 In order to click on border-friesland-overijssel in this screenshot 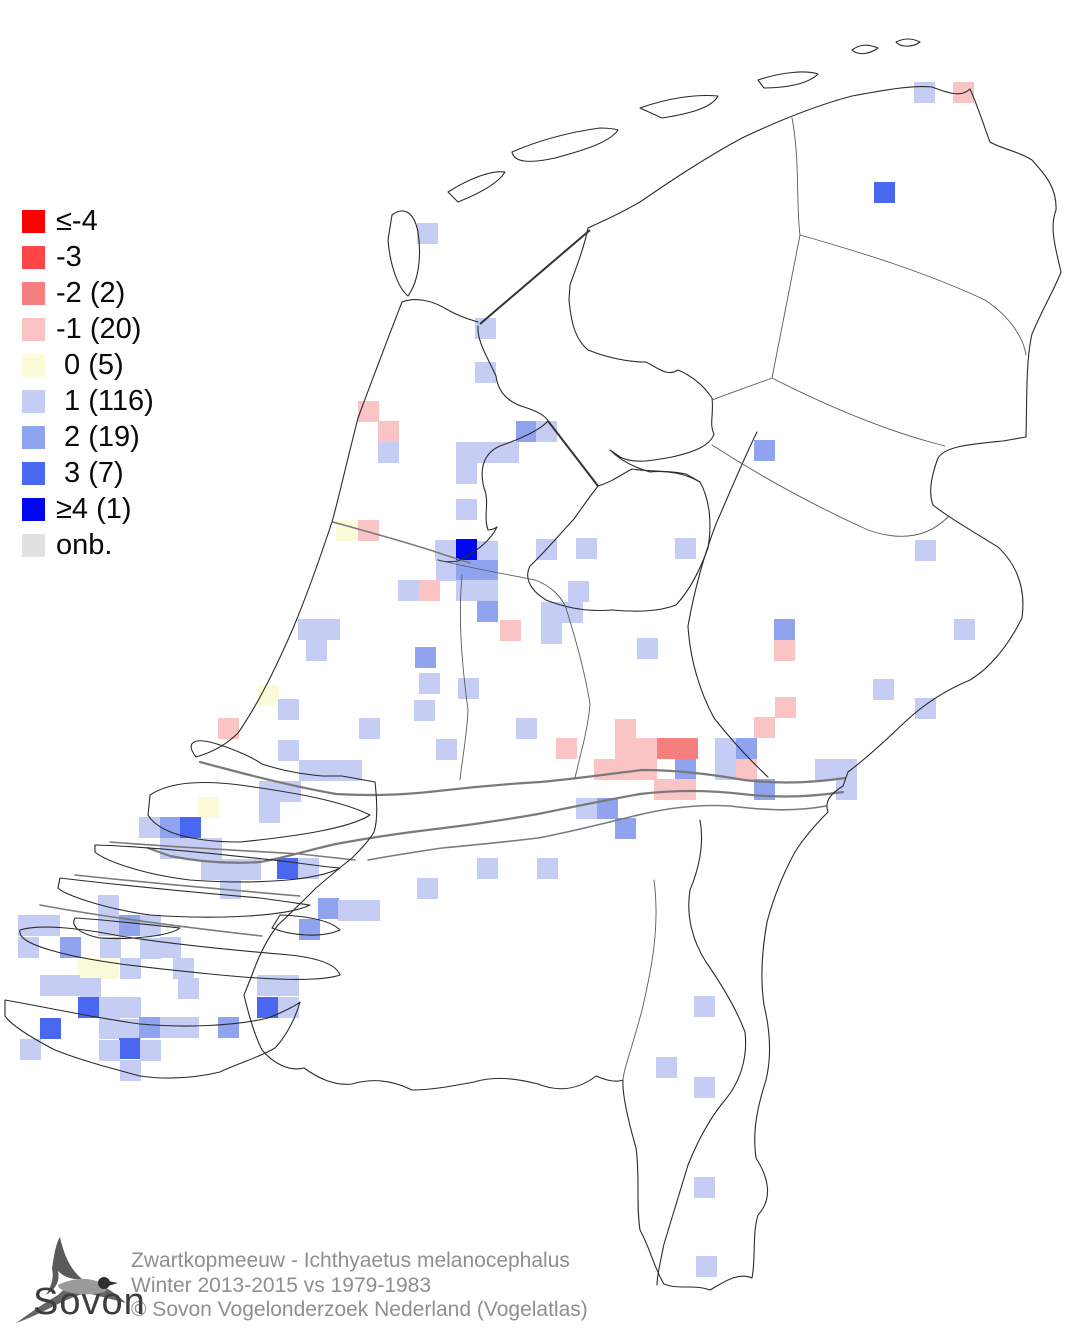, I will do `click(742, 389)`.